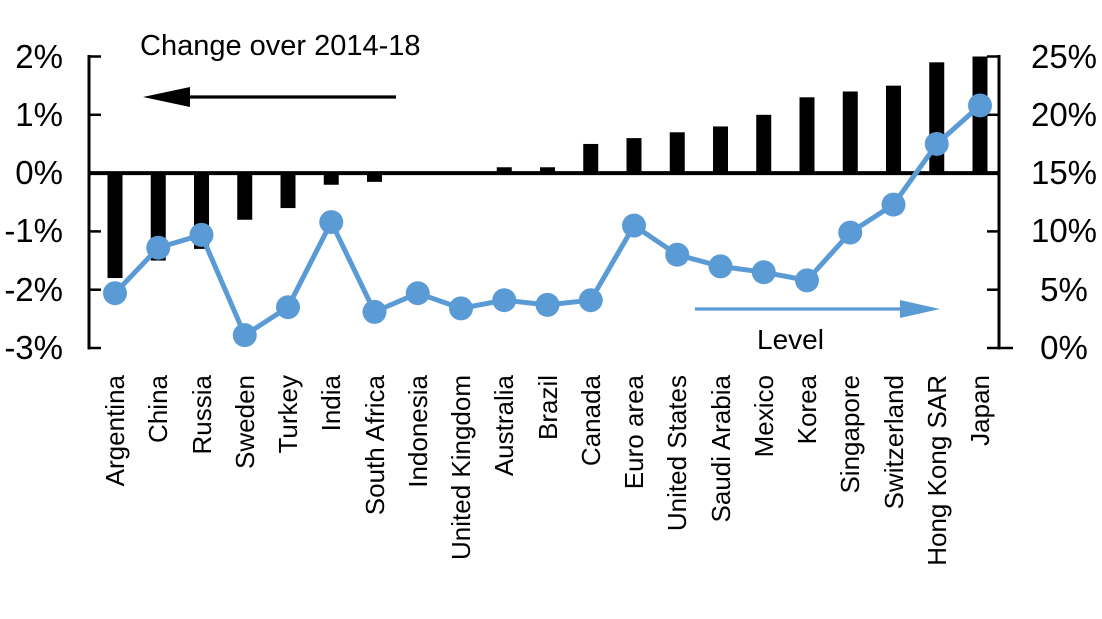 This screenshot has height=619, width=1102. Describe the element at coordinates (720, 449) in the screenshot. I see `category-label: Saudi Arabia` at that location.